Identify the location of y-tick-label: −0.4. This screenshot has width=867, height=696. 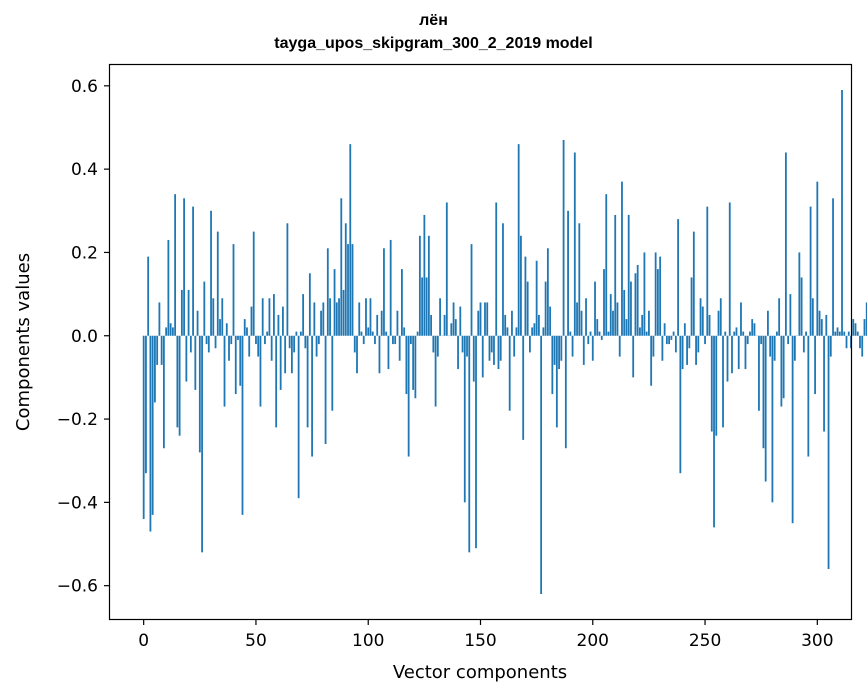
(77, 503).